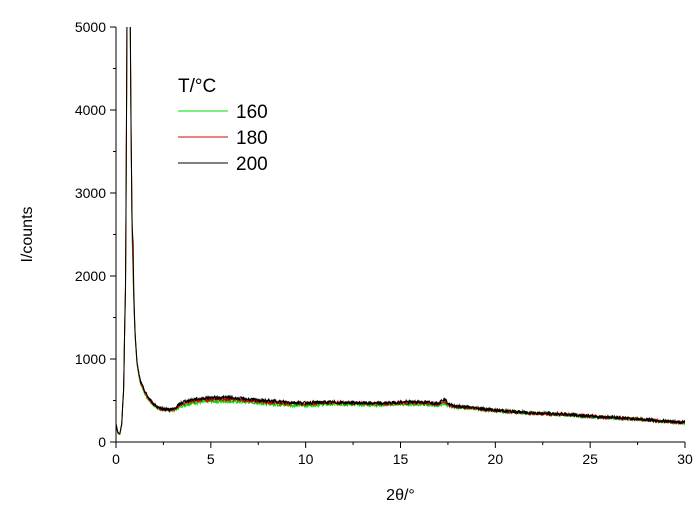 The height and width of the screenshot is (511, 696). What do you see at coordinates (90, 27) in the screenshot?
I see `y-tick-label: 5000` at bounding box center [90, 27].